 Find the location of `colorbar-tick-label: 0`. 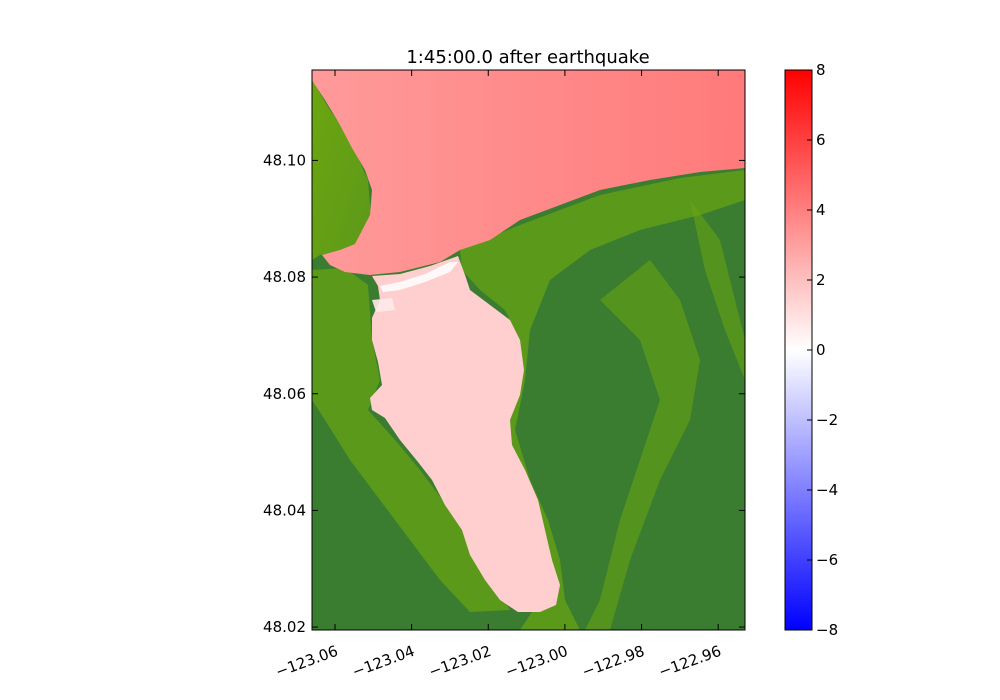

colorbar-tick-label: 0 is located at coordinates (821, 350).